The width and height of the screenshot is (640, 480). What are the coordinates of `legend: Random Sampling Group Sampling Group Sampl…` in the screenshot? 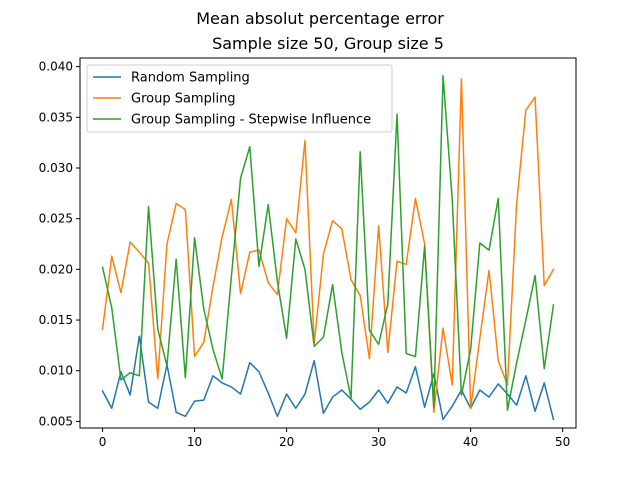 It's located at (239, 98).